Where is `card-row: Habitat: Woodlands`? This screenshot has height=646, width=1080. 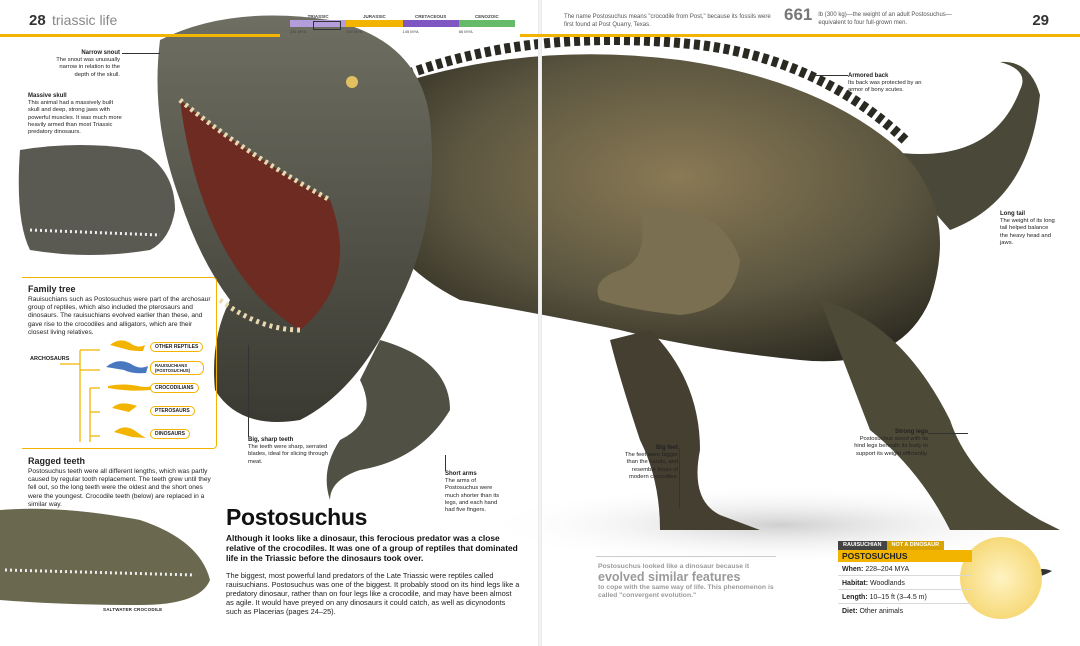 card-row: Habitat: Woodlands is located at coordinates (905, 583).